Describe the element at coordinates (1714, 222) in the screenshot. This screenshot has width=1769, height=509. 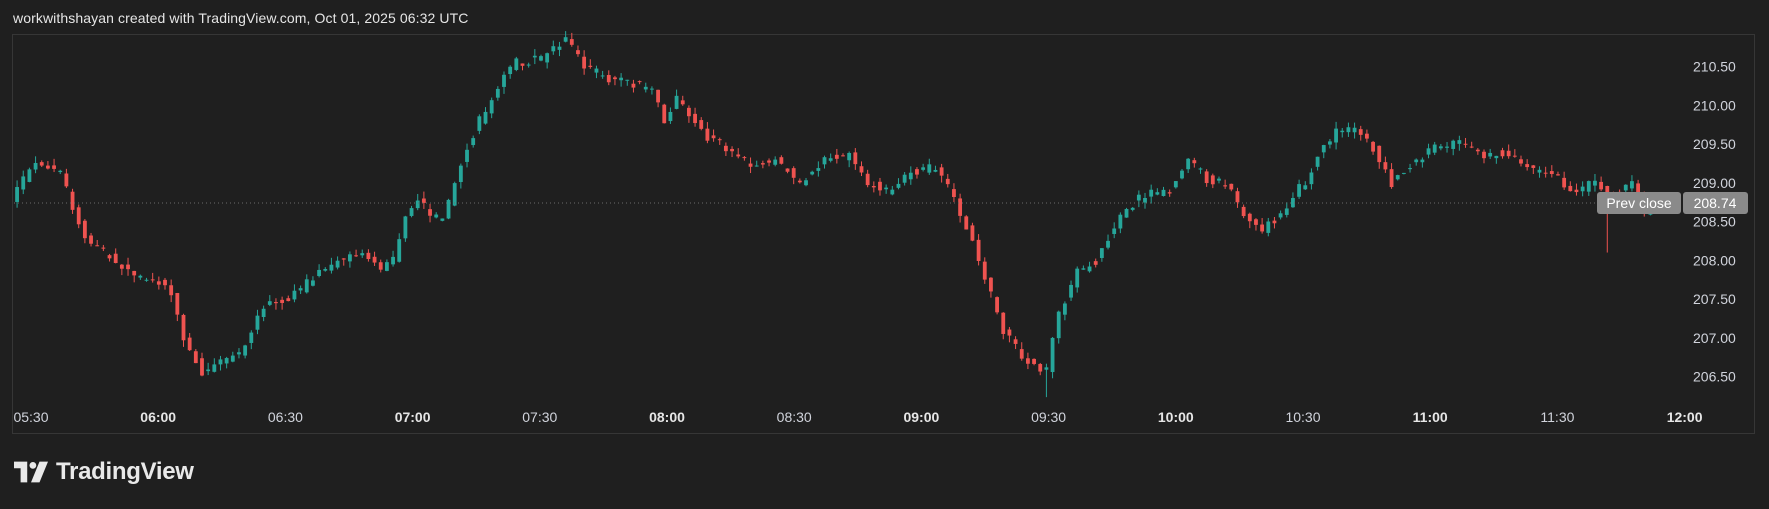
I see `y-tick-label: 208.50` at that location.